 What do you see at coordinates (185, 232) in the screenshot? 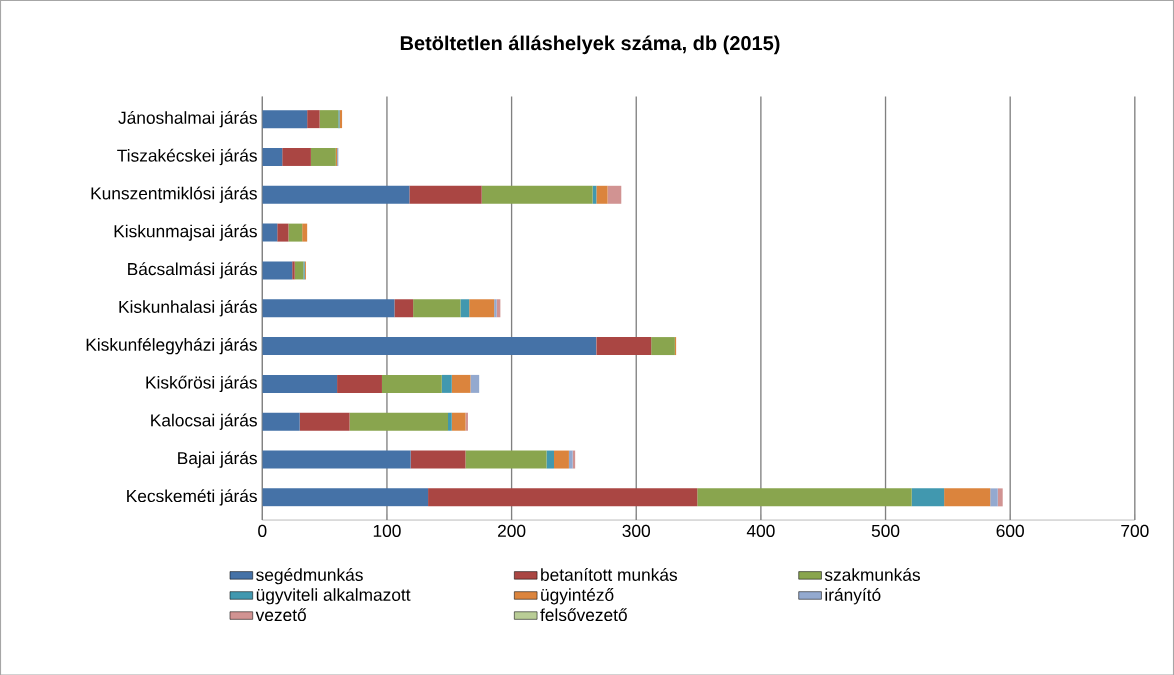
I see `y-tick-label: Kiskunmajsai járás` at bounding box center [185, 232].